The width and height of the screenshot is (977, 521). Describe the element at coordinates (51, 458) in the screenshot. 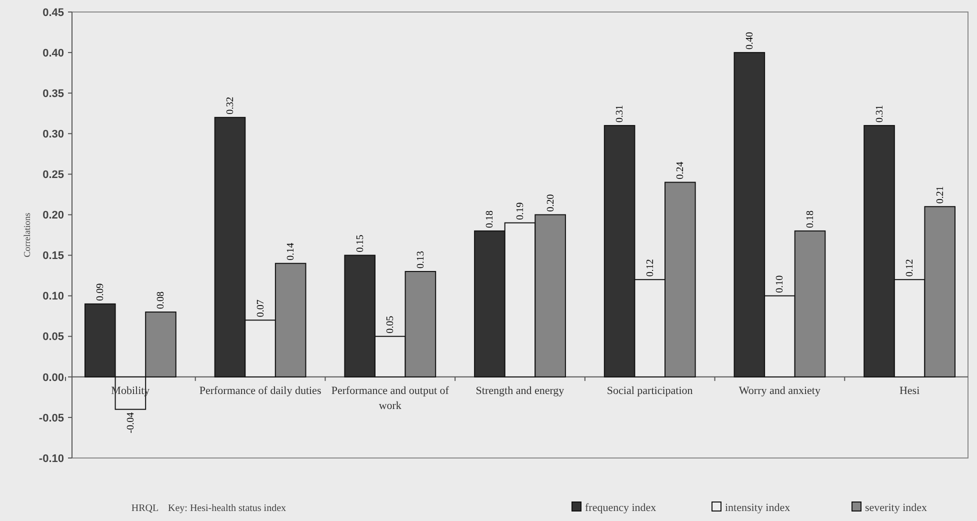

I see `text: -0.10` at that location.